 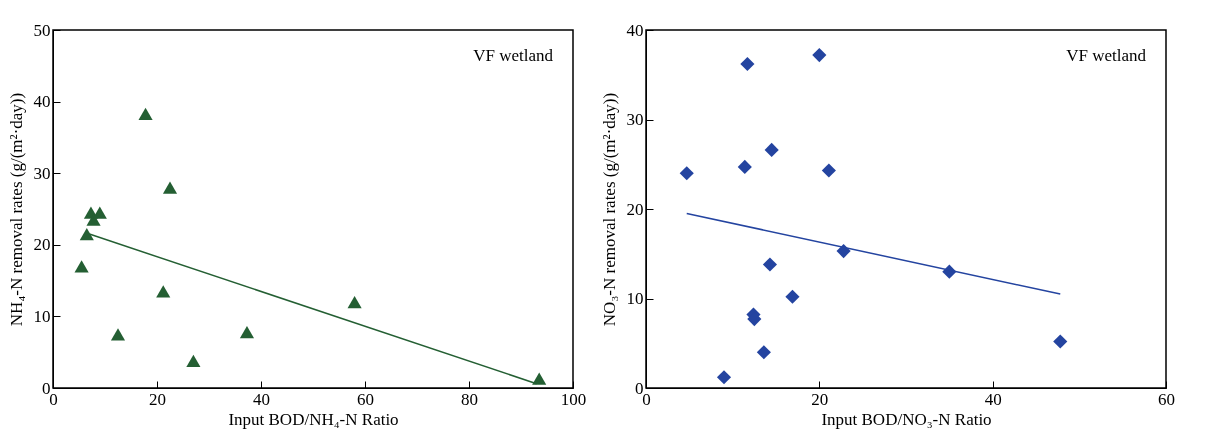 I want to click on x-tick-label: 80, so click(x=469, y=399).